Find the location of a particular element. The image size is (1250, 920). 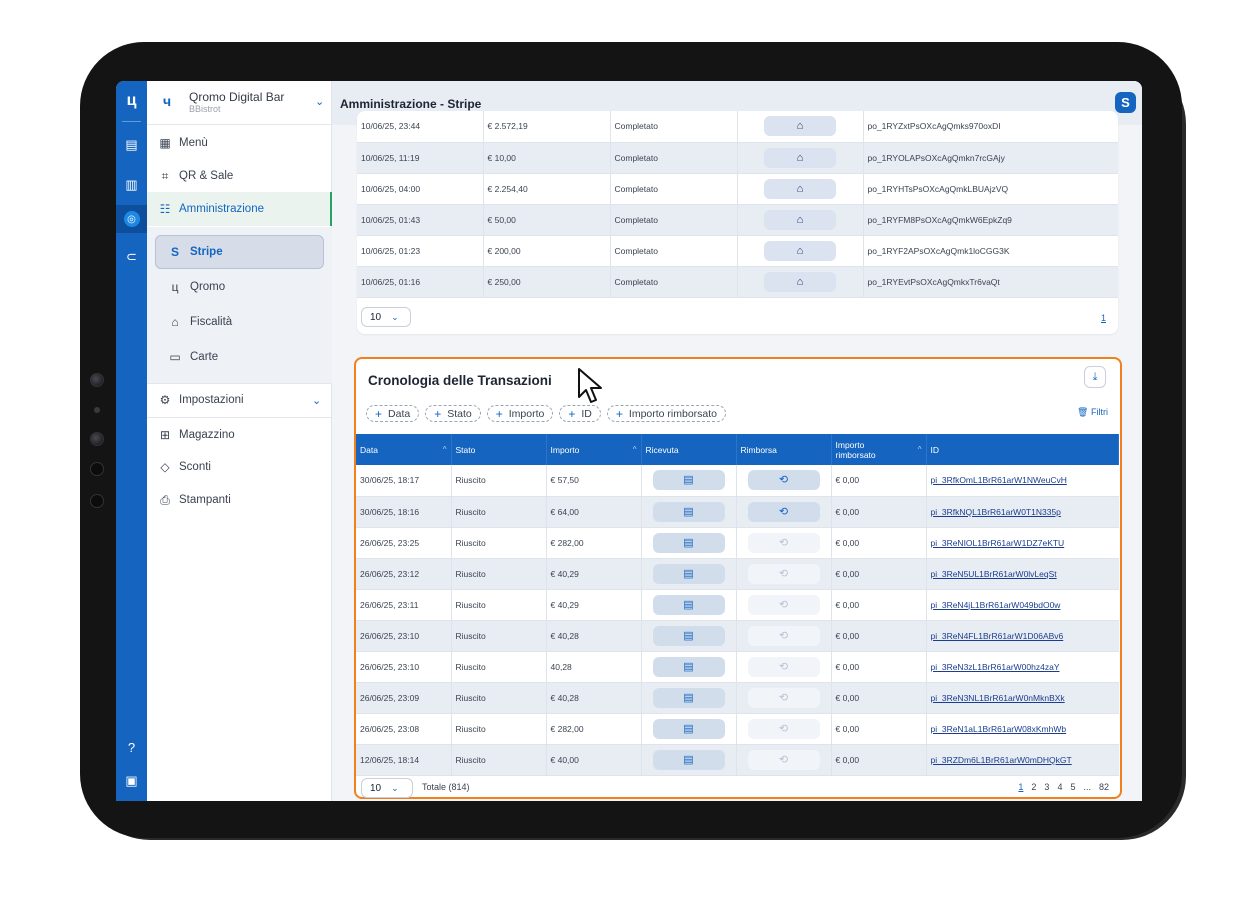

sidebar-item-qr-sale: ⌗ QR & Sale is located at coordinates (239, 176).